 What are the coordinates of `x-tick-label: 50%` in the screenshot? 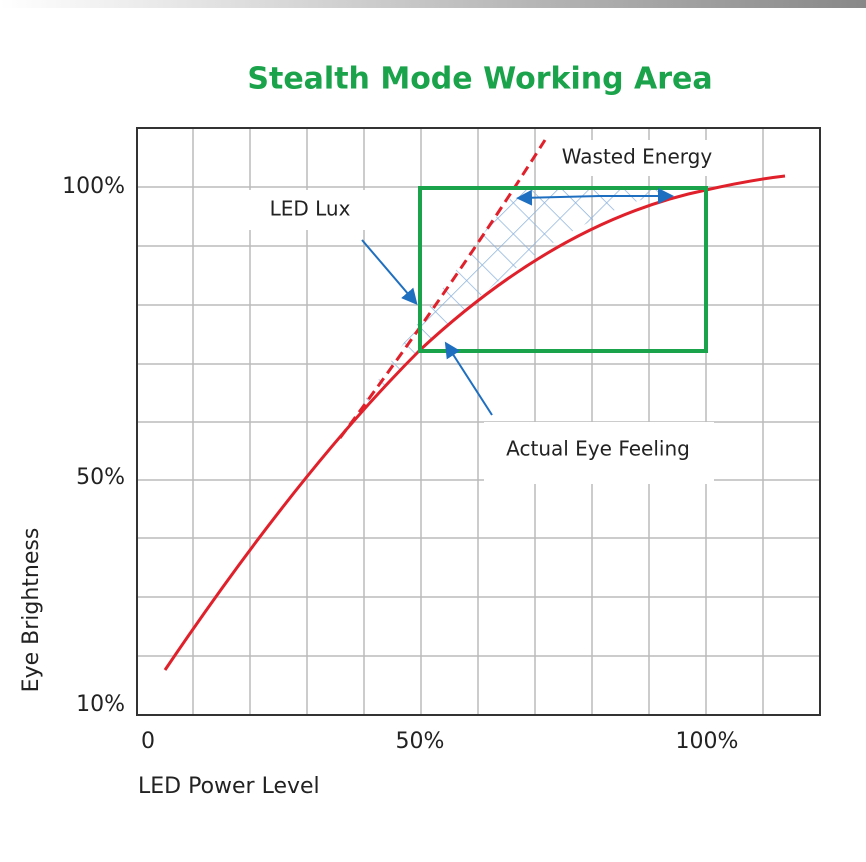 It's located at (420, 741).